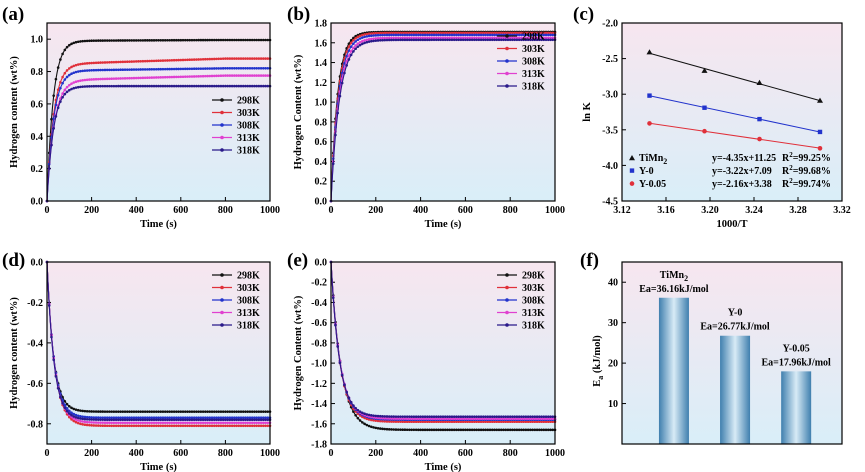 Image resolution: width=865 pixels, height=472 pixels. What do you see at coordinates (842, 210) in the screenshot?
I see `x-tick-label: 3.32` at bounding box center [842, 210].